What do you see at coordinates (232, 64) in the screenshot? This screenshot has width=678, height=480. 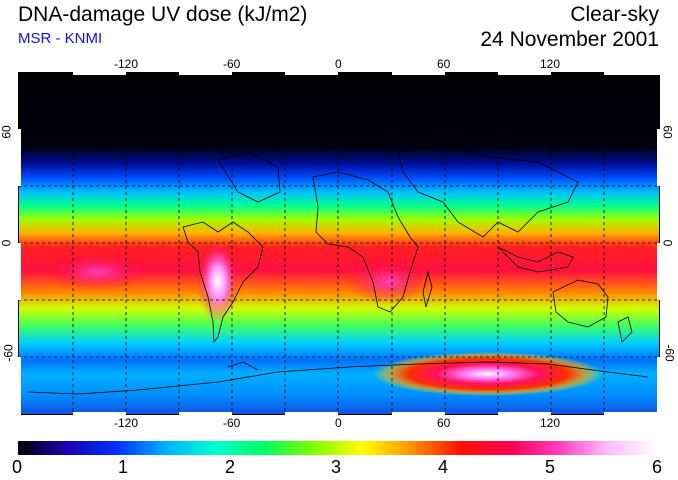 I see `lon-tick-top: -60` at bounding box center [232, 64].